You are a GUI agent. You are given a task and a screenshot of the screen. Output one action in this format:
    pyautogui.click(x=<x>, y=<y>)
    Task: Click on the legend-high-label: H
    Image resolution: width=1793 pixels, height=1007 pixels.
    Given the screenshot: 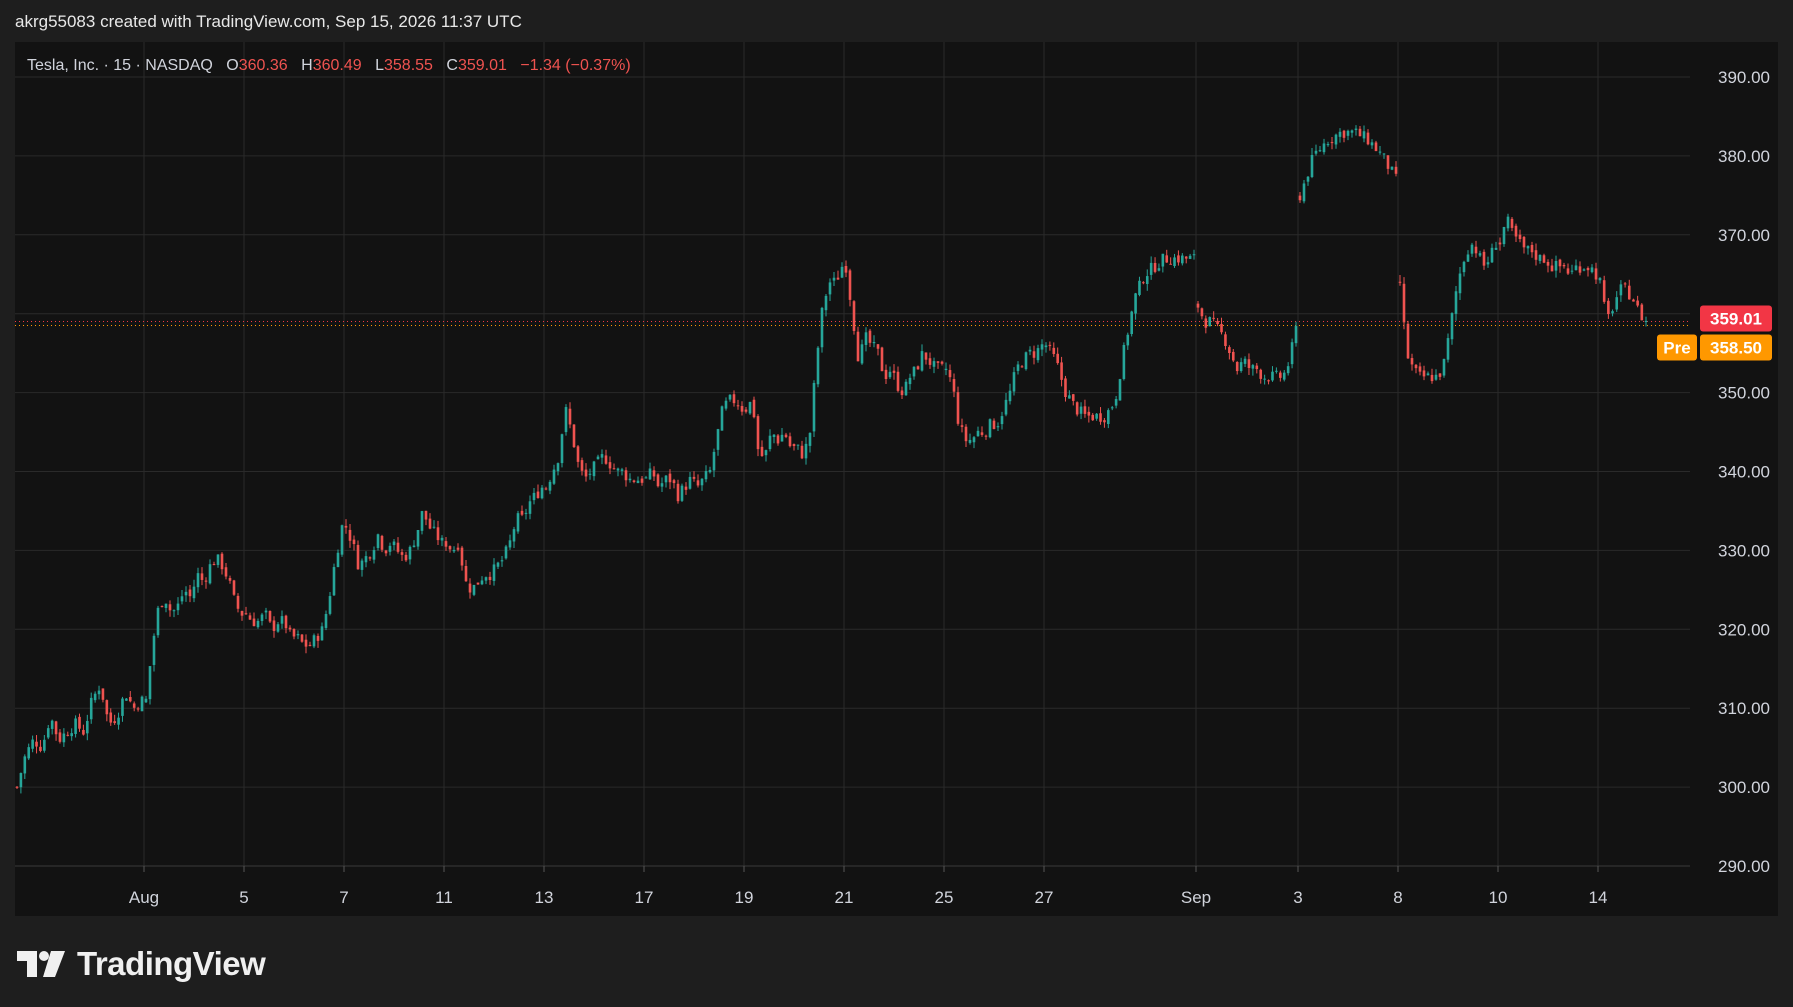 What is the action you would take?
    pyautogui.click(x=307, y=65)
    